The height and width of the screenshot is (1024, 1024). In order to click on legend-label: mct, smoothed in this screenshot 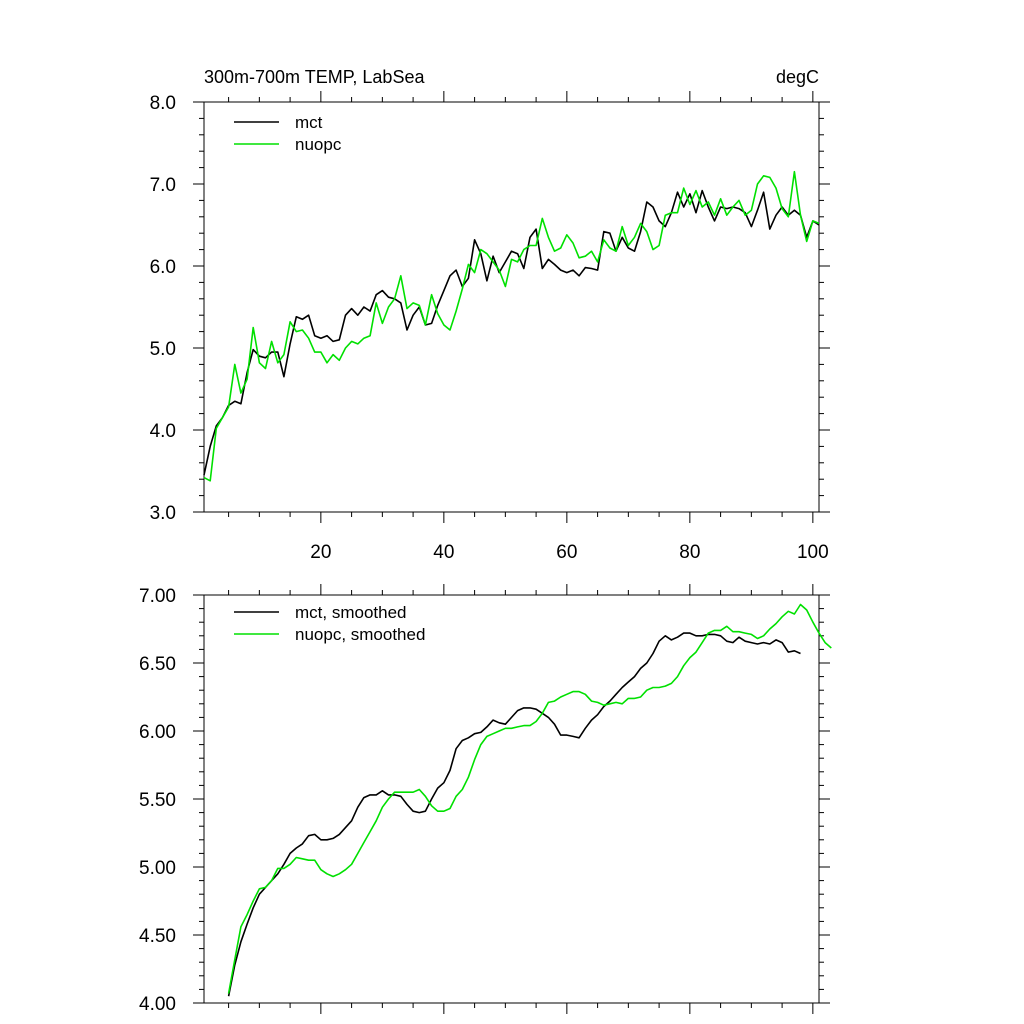, I will do `click(351, 612)`.